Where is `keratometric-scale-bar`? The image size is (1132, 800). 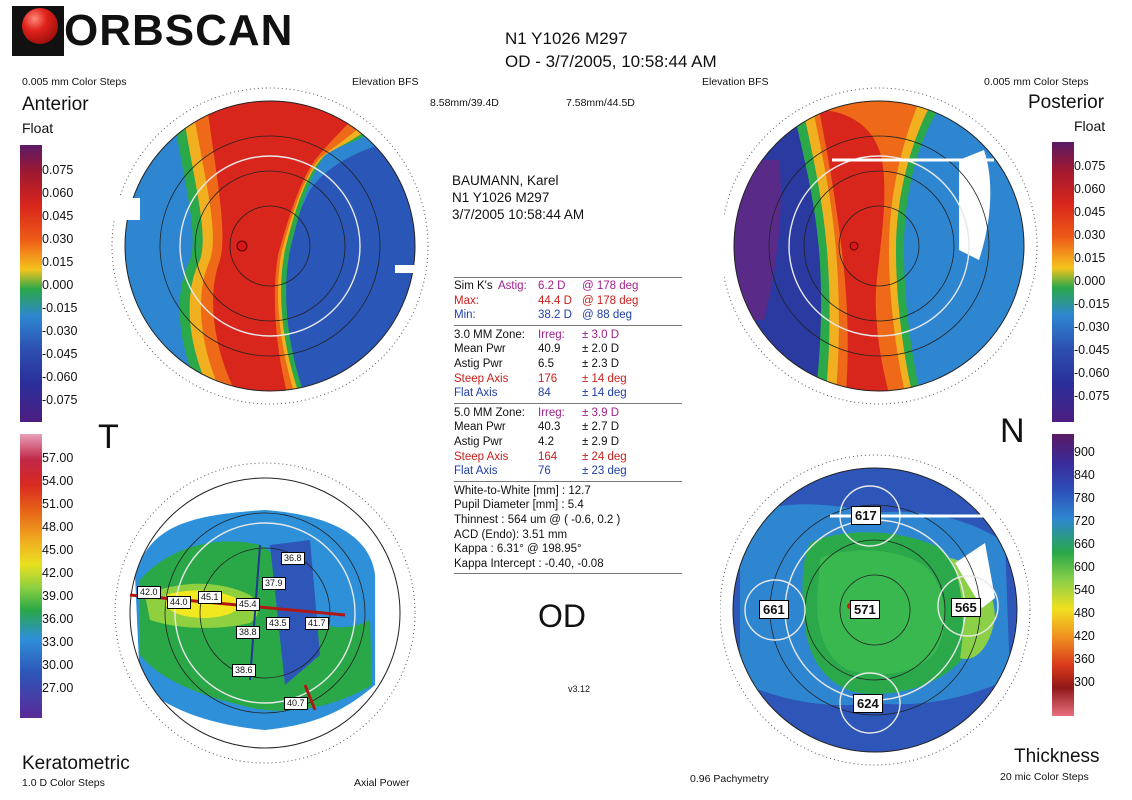
keratometric-scale-bar is located at coordinates (31, 576).